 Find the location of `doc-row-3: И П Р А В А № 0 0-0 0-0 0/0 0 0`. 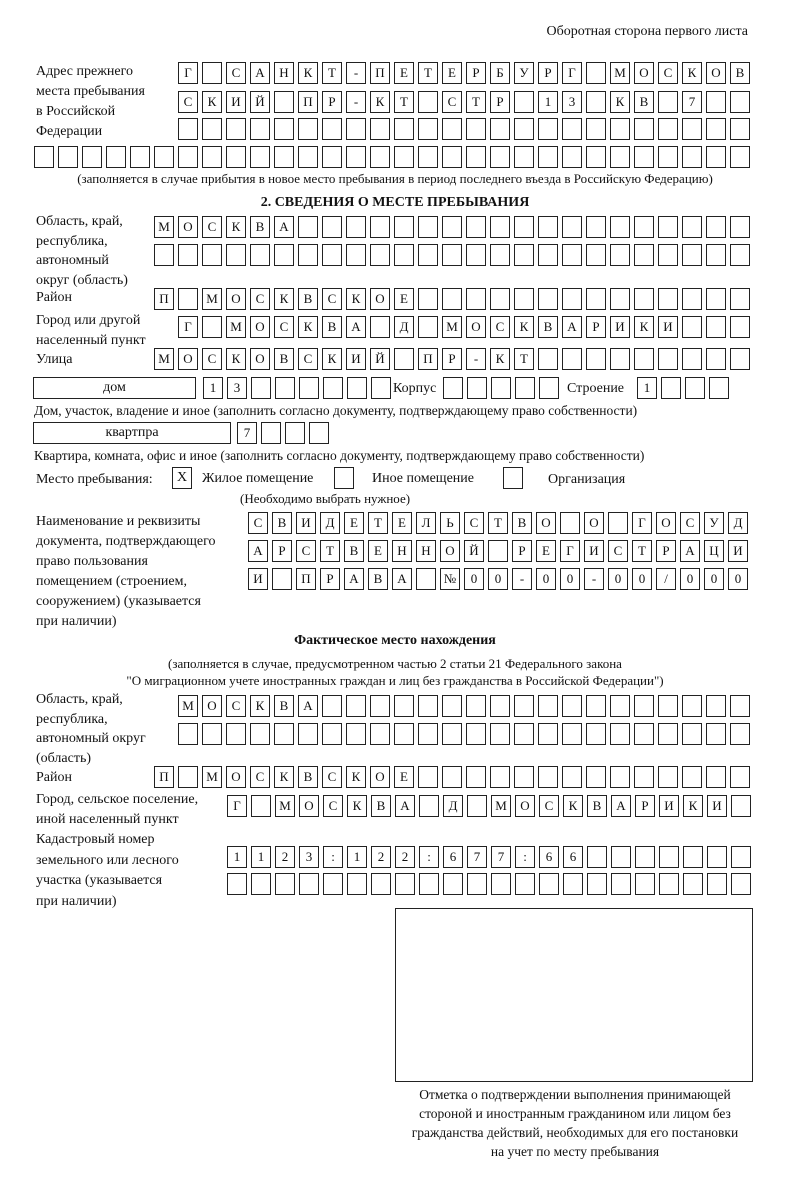

doc-row-3: И П Р А В А № 0 0-0 0-0 0/0 0 0 is located at coordinates (500, 579).